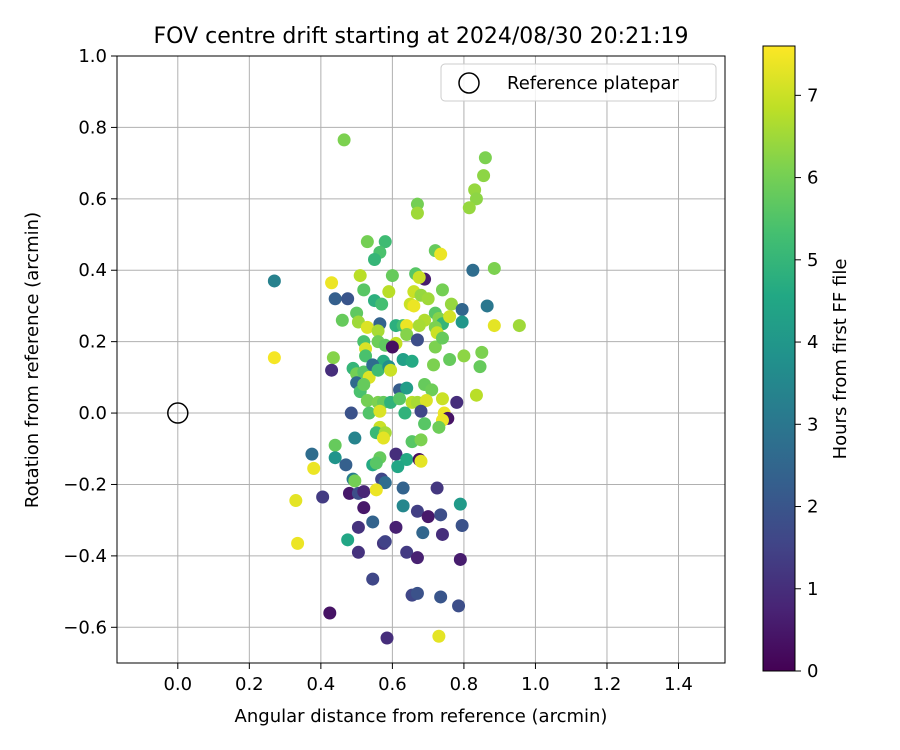 This screenshot has width=900, height=750. What do you see at coordinates (92, 127) in the screenshot?
I see `y-tick-label: 0.8` at bounding box center [92, 127].